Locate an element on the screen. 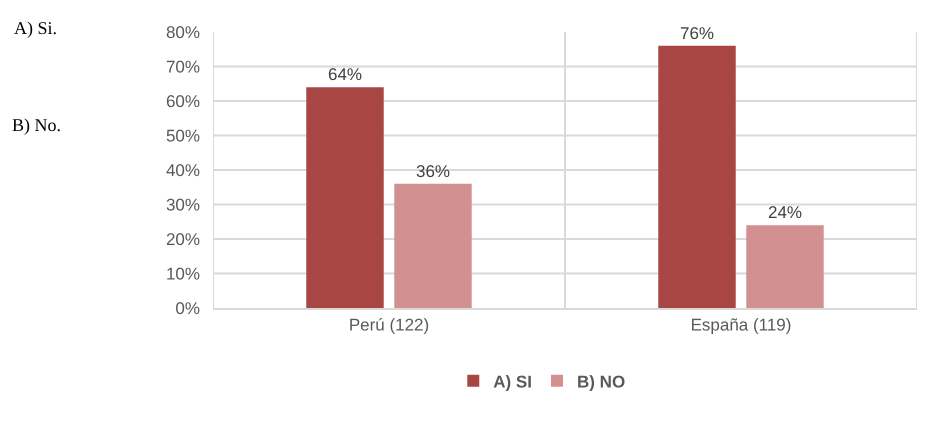 The height and width of the screenshot is (423, 932). y-tick-label: 10% is located at coordinates (183, 274).